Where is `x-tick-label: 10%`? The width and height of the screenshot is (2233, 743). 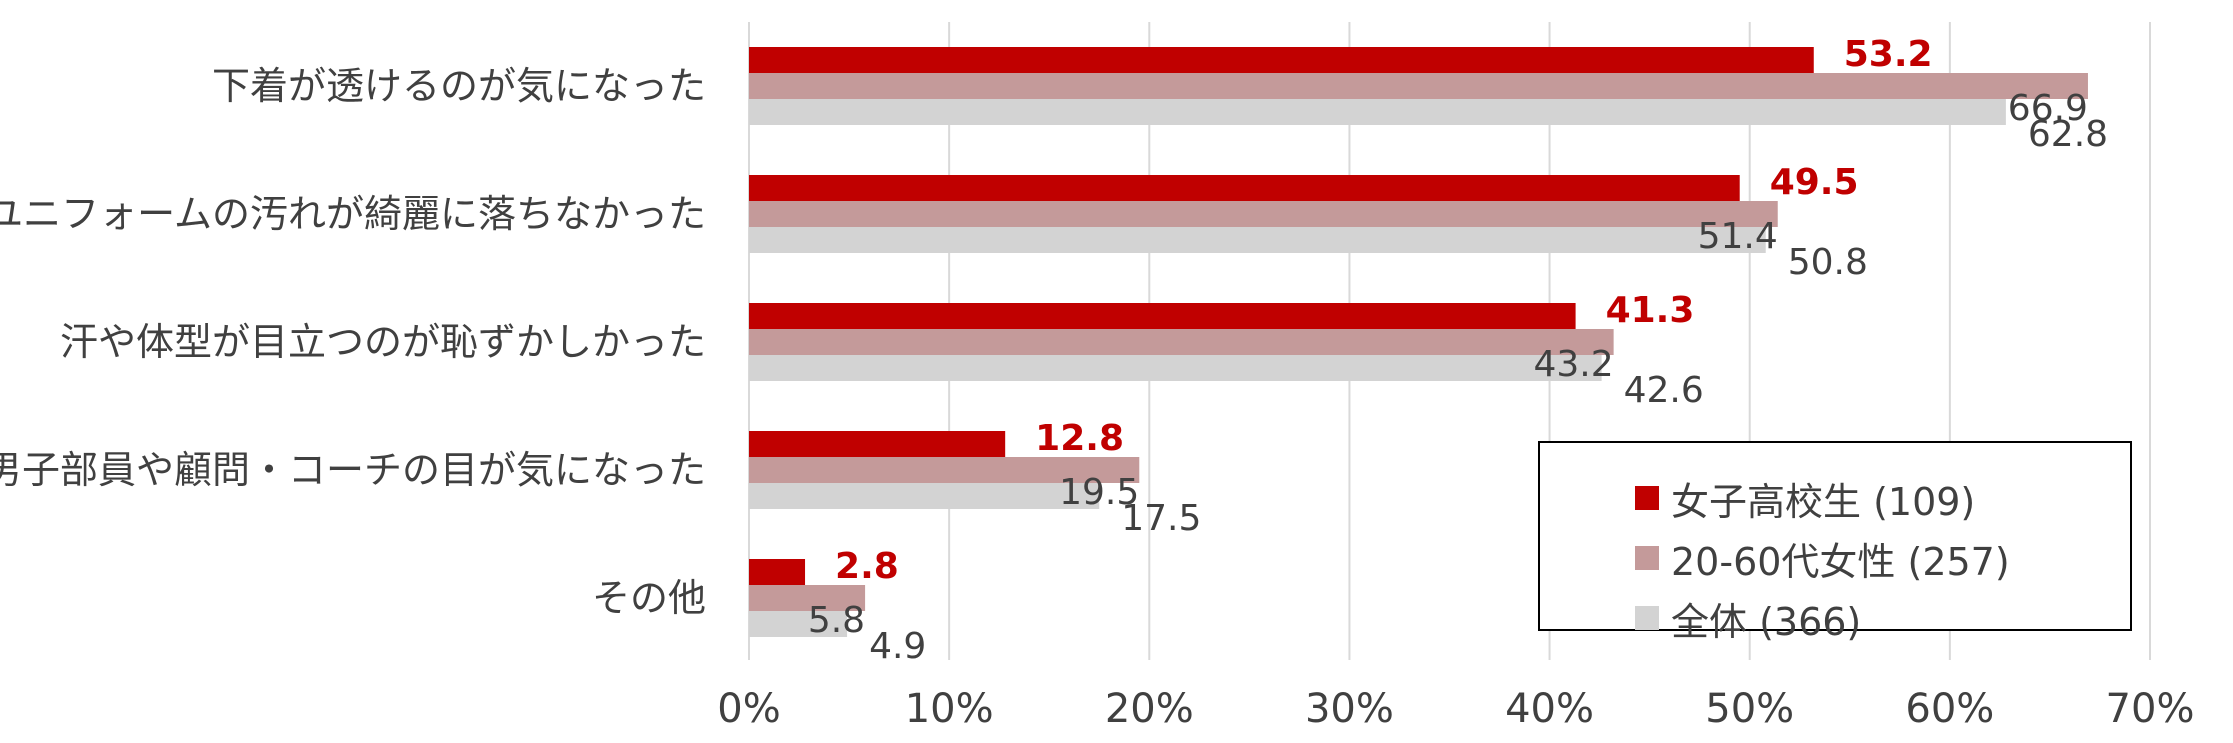 x-tick-label: 10% is located at coordinates (949, 709).